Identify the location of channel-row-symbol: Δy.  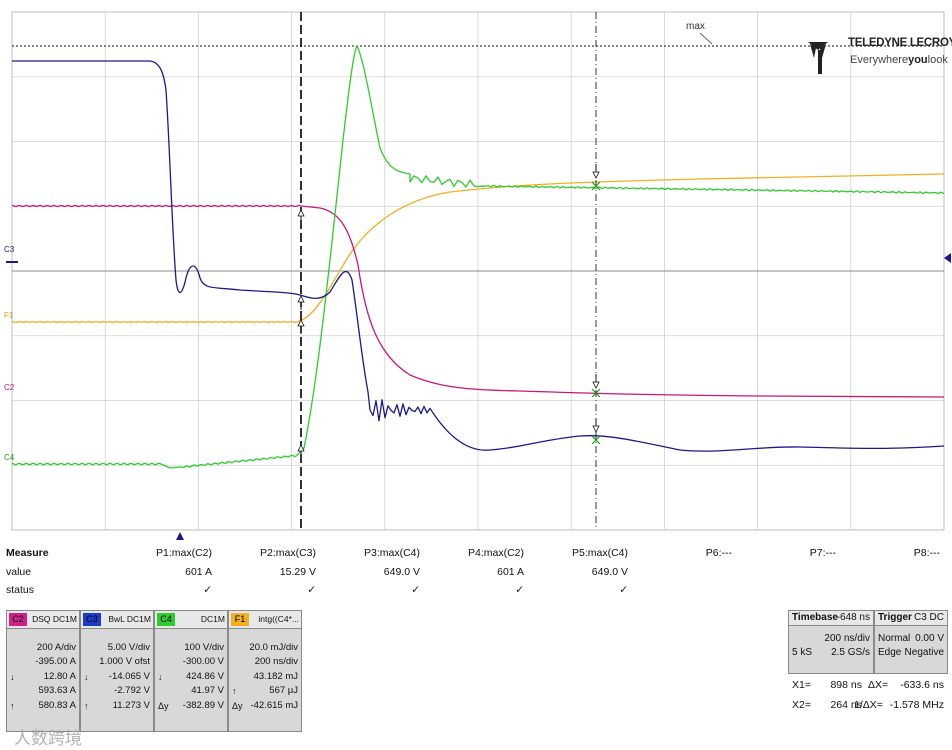
(237, 705).